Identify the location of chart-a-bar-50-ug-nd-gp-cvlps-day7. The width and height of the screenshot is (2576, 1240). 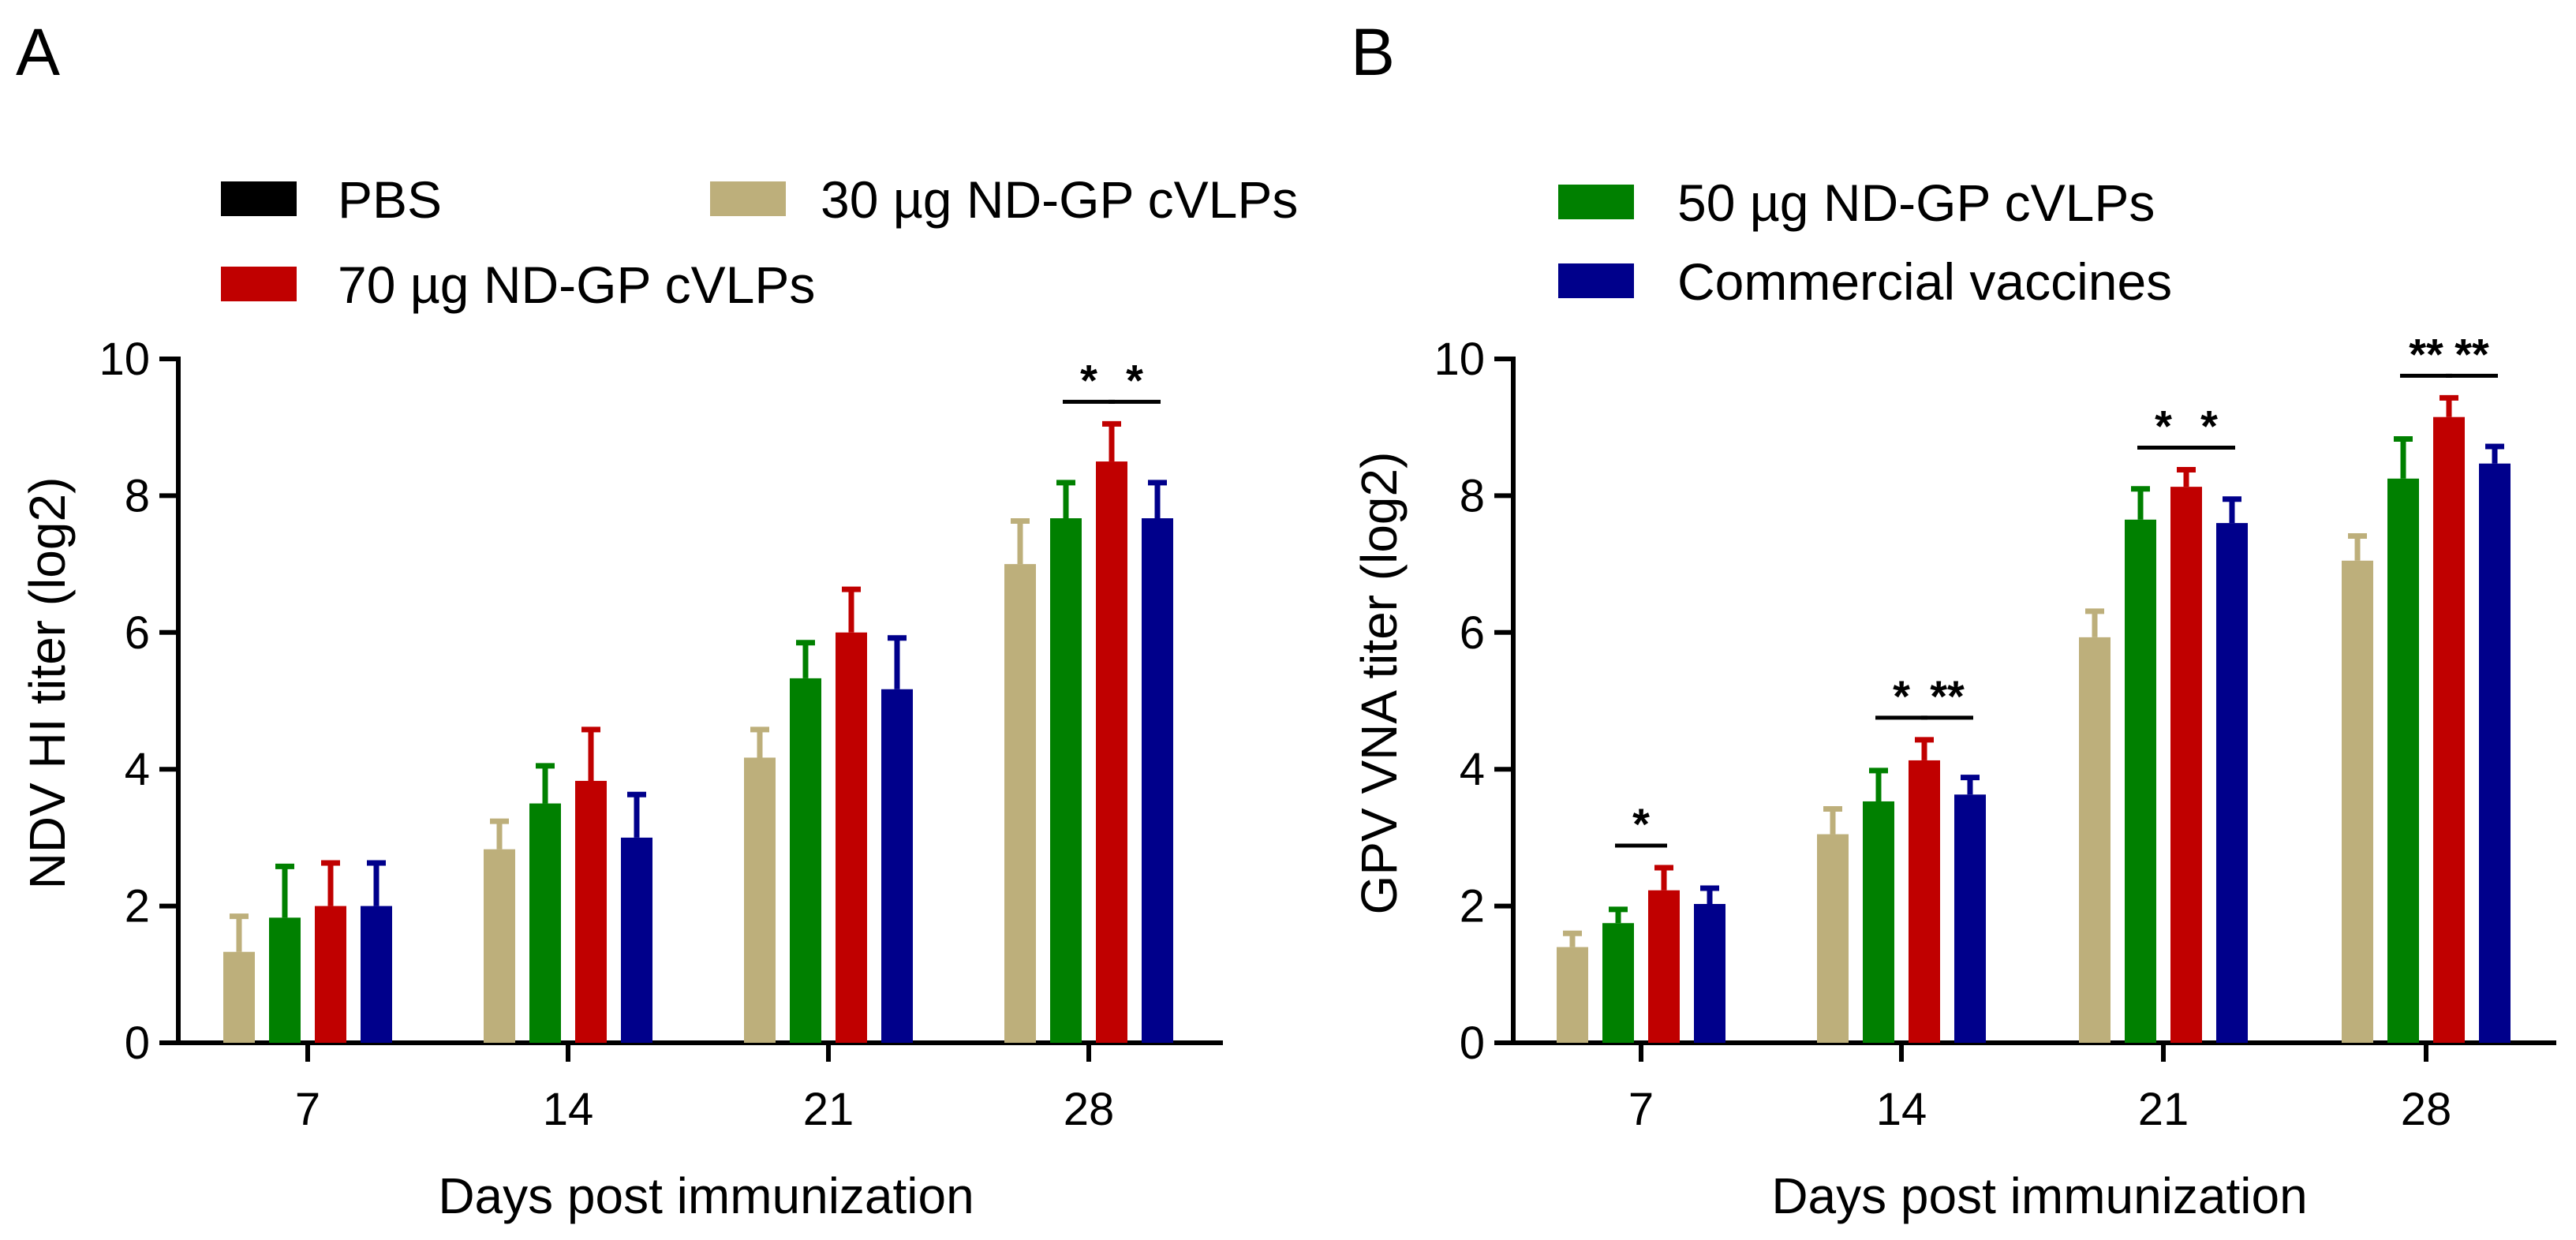
(285, 980).